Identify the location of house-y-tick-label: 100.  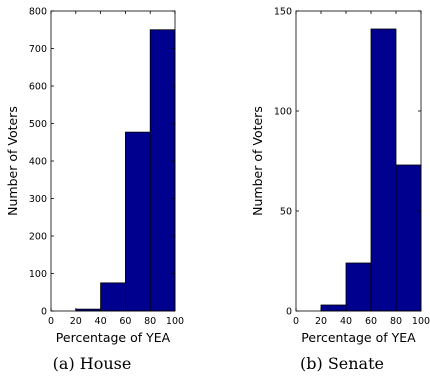
(38, 274).